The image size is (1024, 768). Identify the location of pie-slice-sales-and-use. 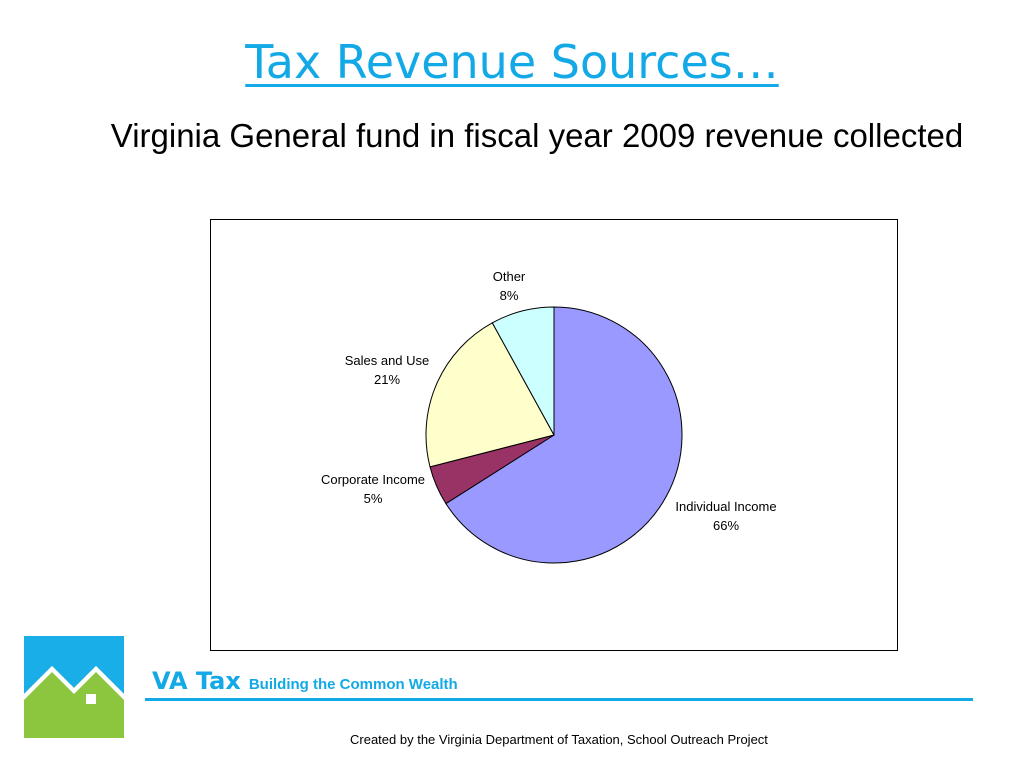
(490, 395).